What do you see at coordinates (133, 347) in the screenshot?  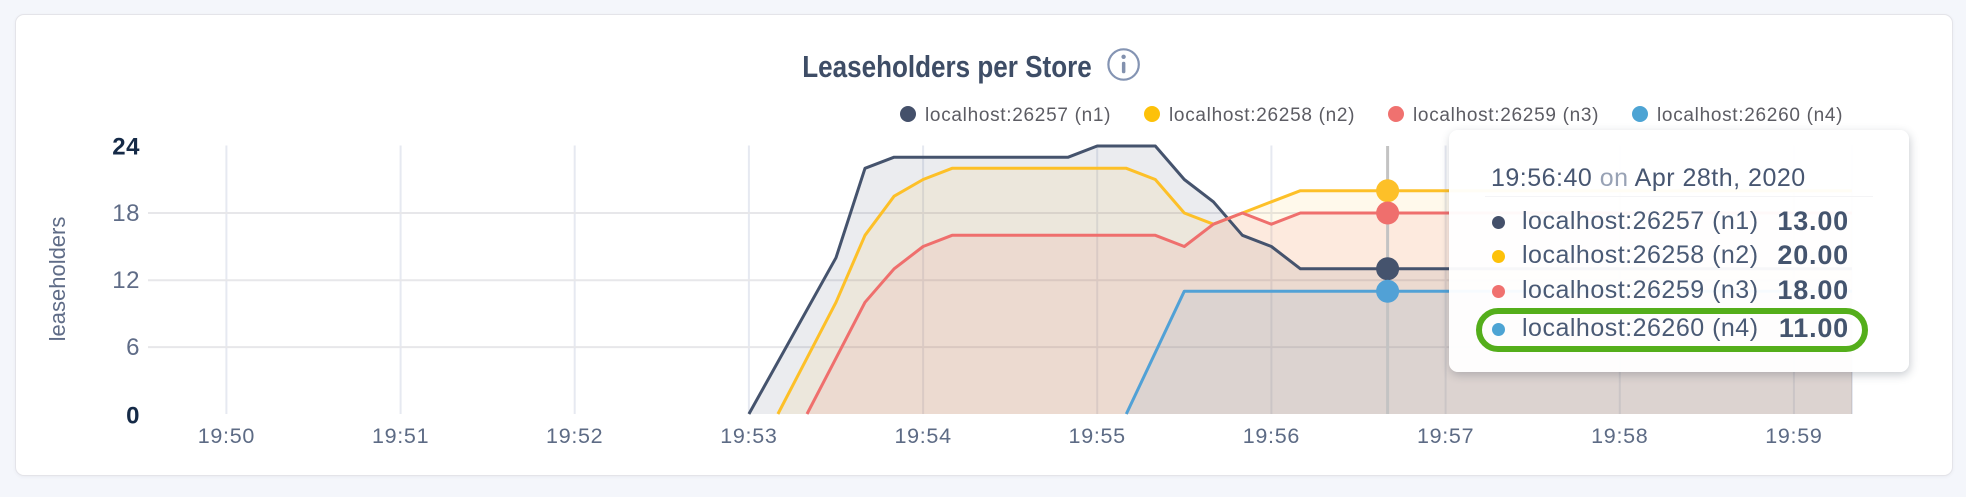 I see `svg-text: 6` at bounding box center [133, 347].